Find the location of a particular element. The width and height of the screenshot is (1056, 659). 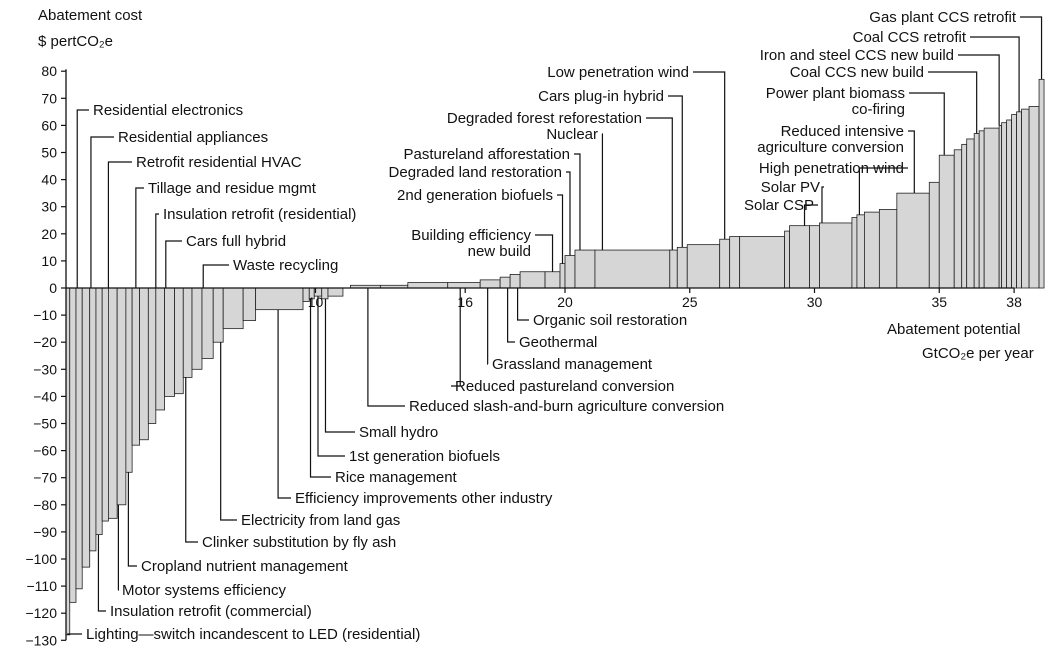

x-tick-label: 20 is located at coordinates (565, 302).